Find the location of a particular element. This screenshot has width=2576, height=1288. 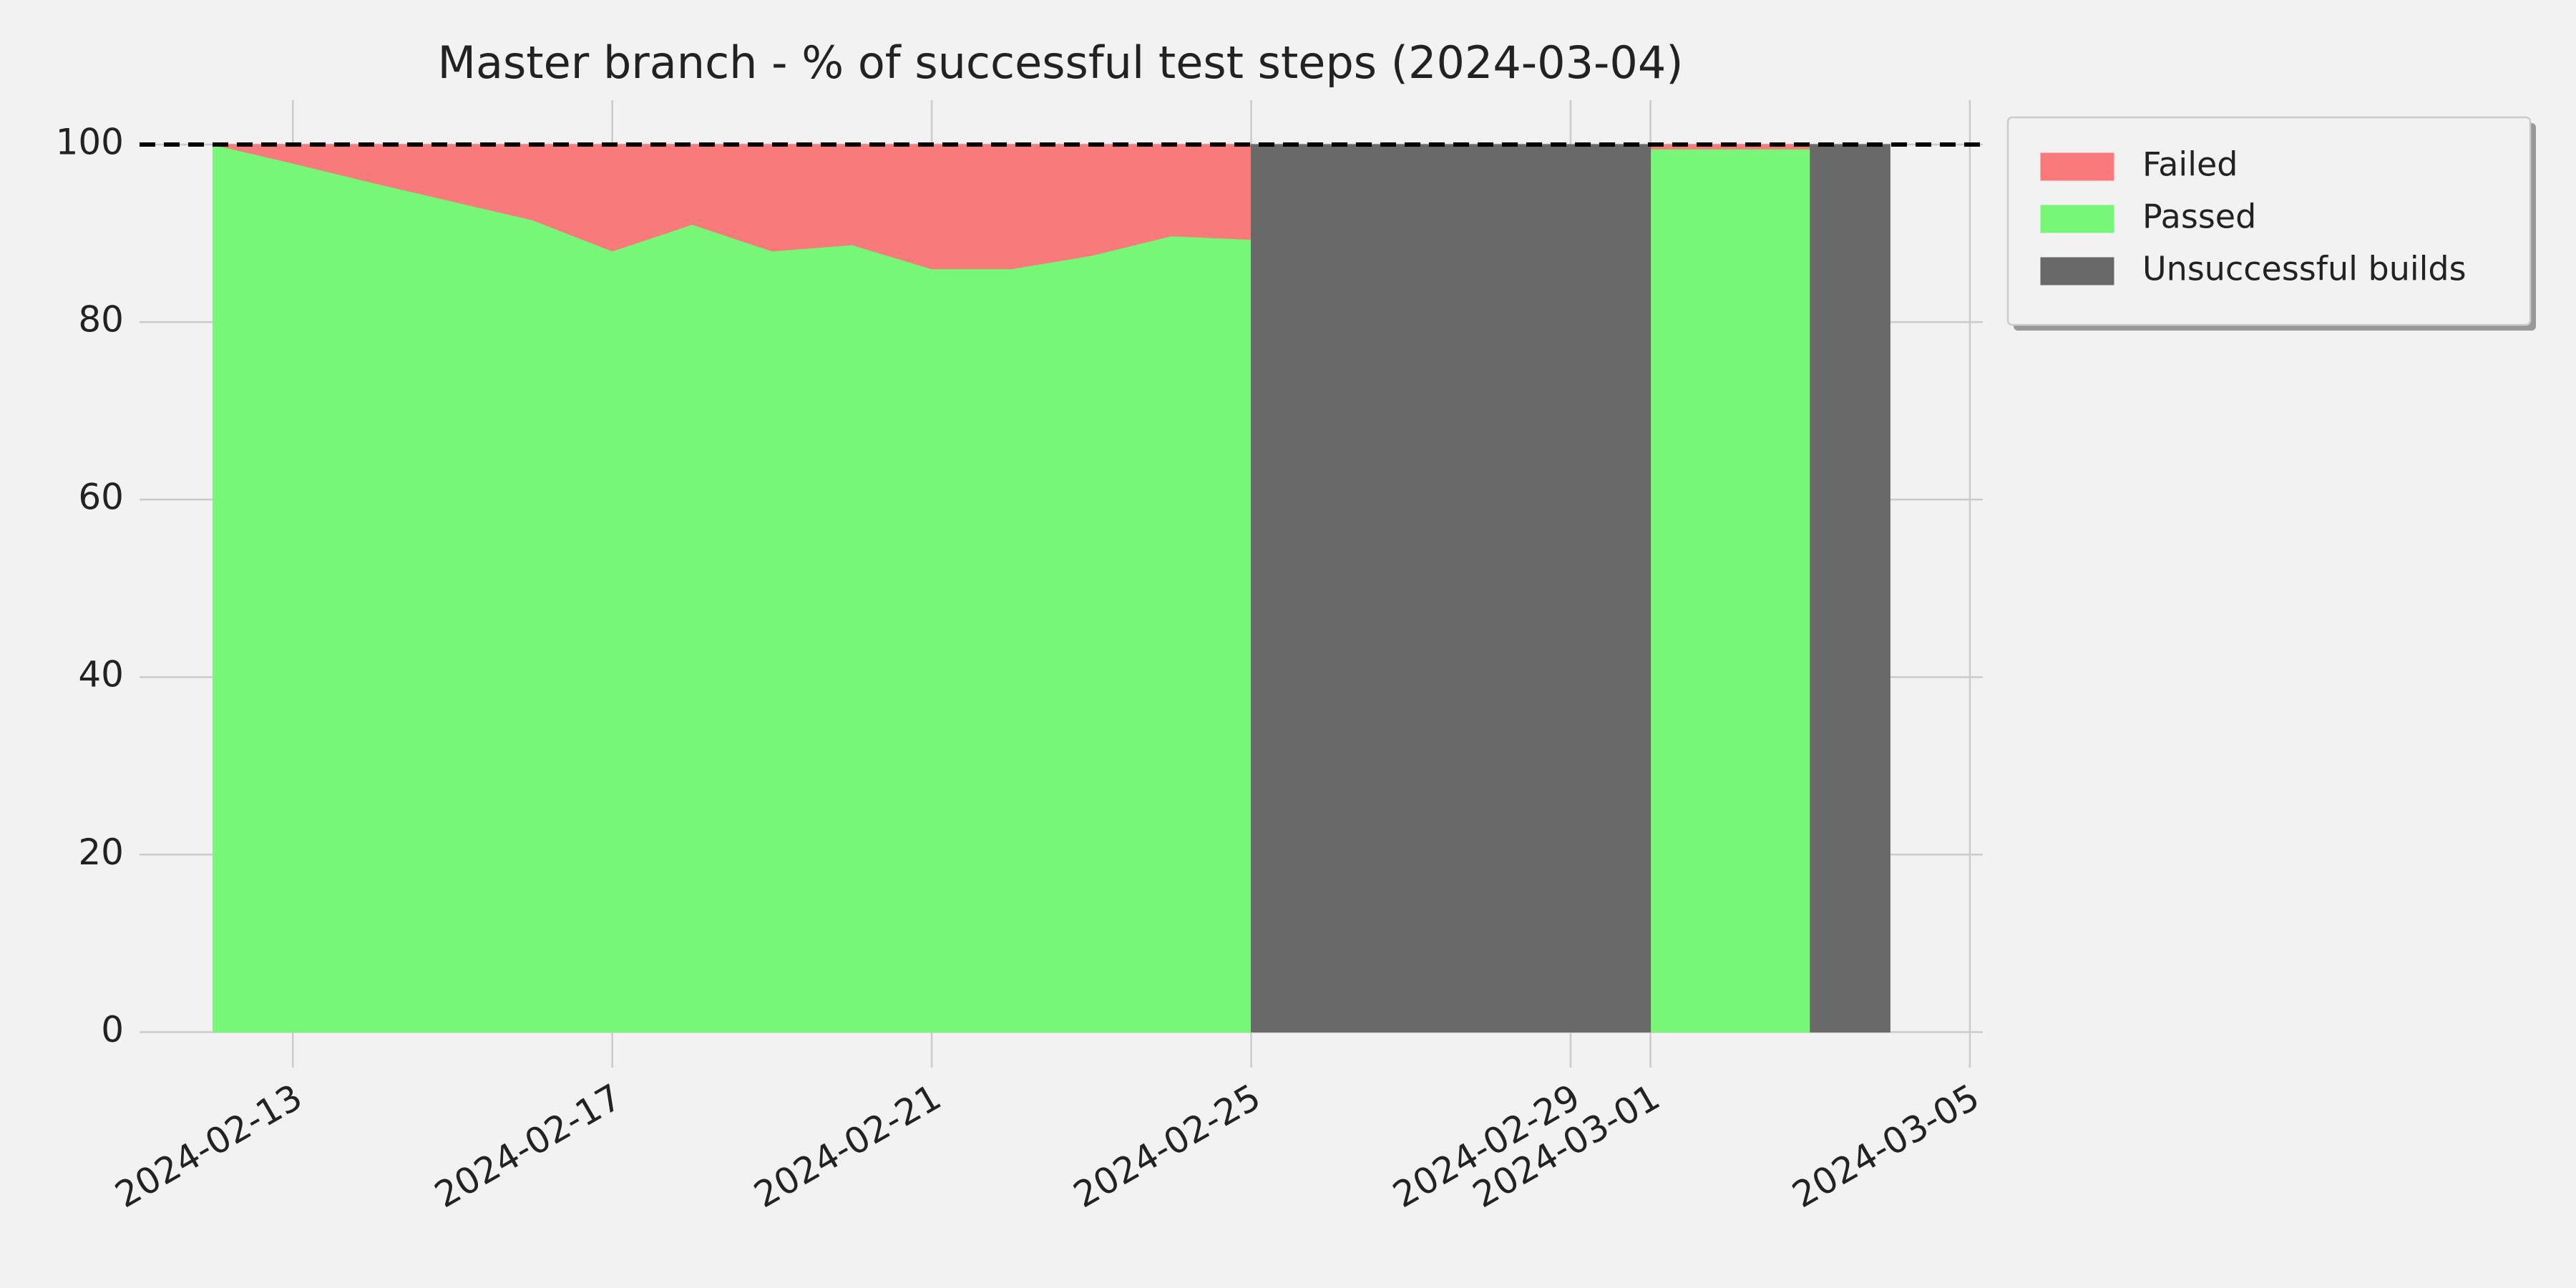

y-tick-label: 20 is located at coordinates (101, 852).